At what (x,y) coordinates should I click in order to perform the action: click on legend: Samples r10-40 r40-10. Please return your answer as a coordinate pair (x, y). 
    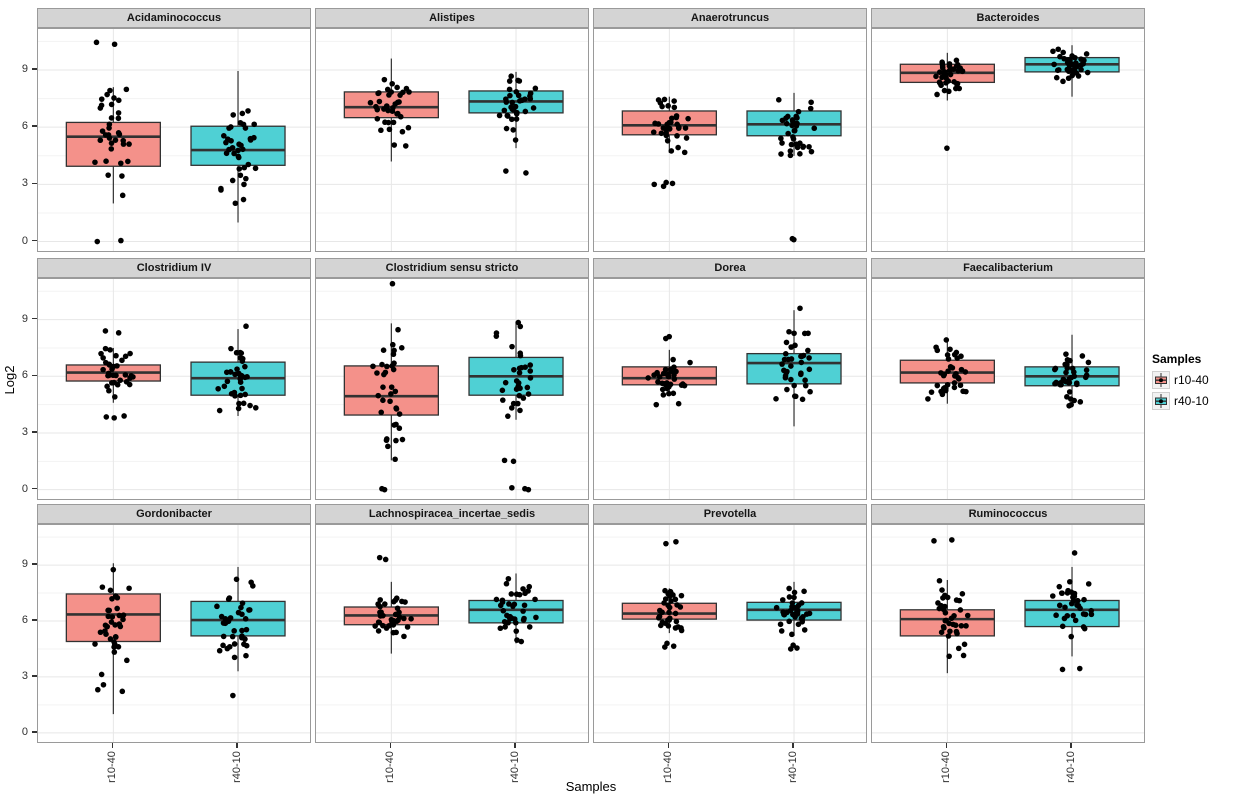
    Looking at the image, I should click on (1180, 382).